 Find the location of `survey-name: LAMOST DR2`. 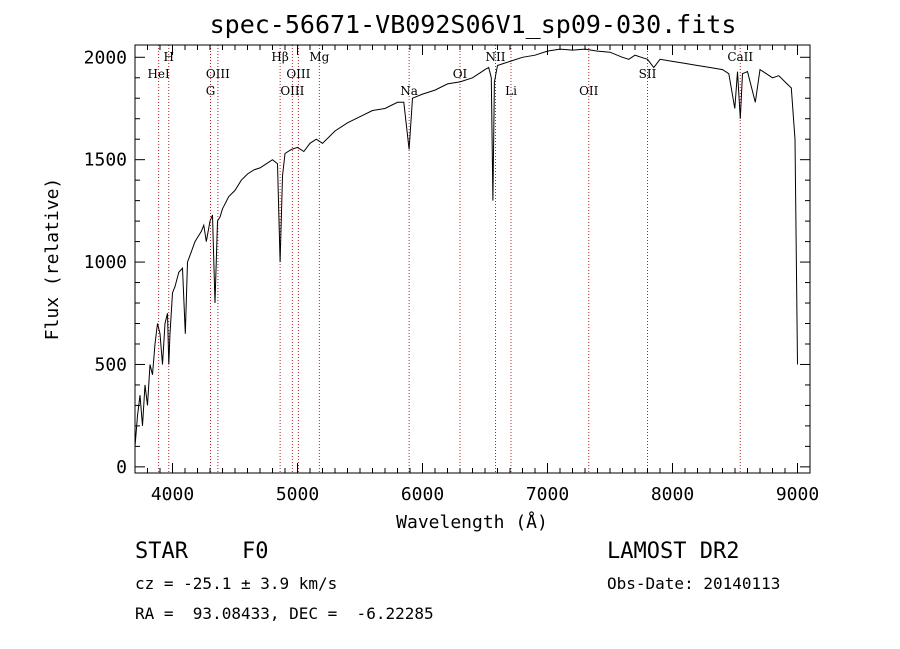

survey-name: LAMOST DR2 is located at coordinates (673, 551).